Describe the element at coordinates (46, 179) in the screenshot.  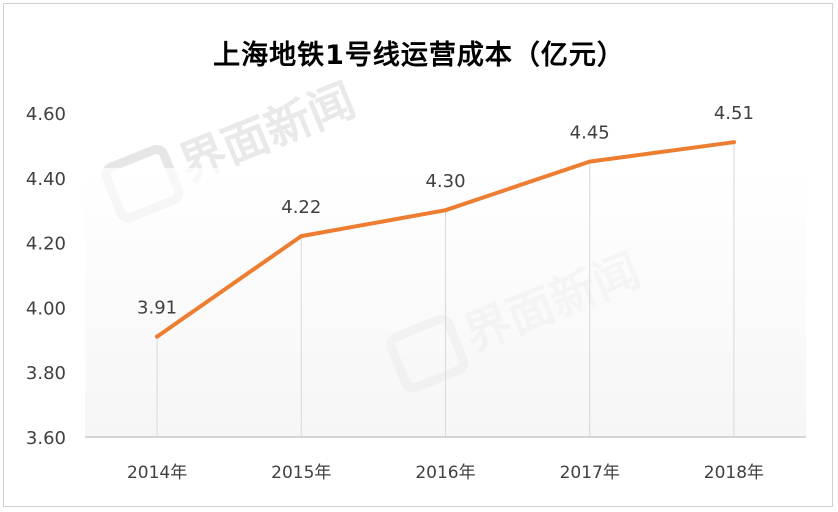
I see `y-tick-label: 4.40` at that location.